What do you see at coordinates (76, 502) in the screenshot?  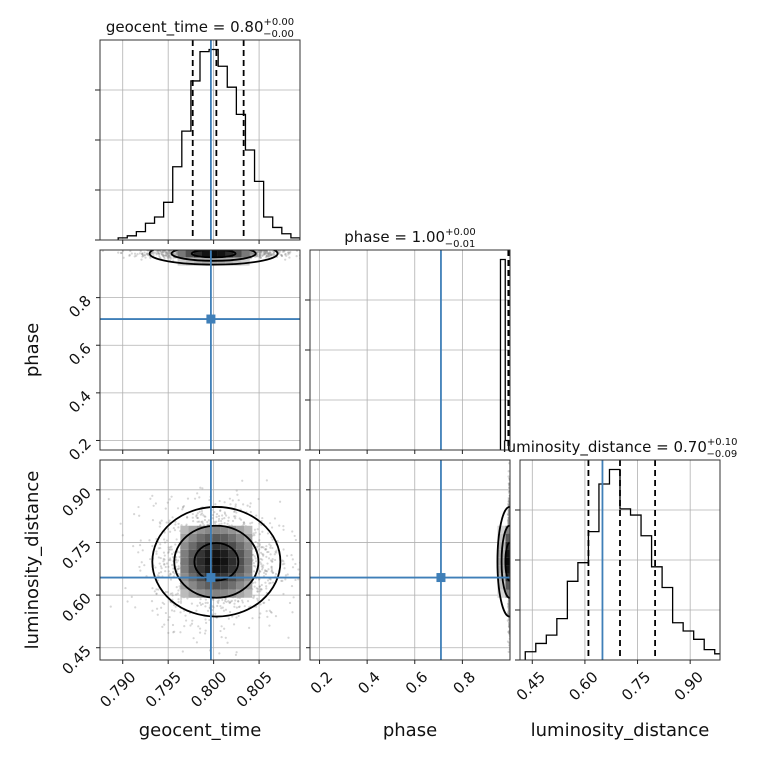 I see `y-tick-label-luminosity_distance: 0.90` at bounding box center [76, 502].